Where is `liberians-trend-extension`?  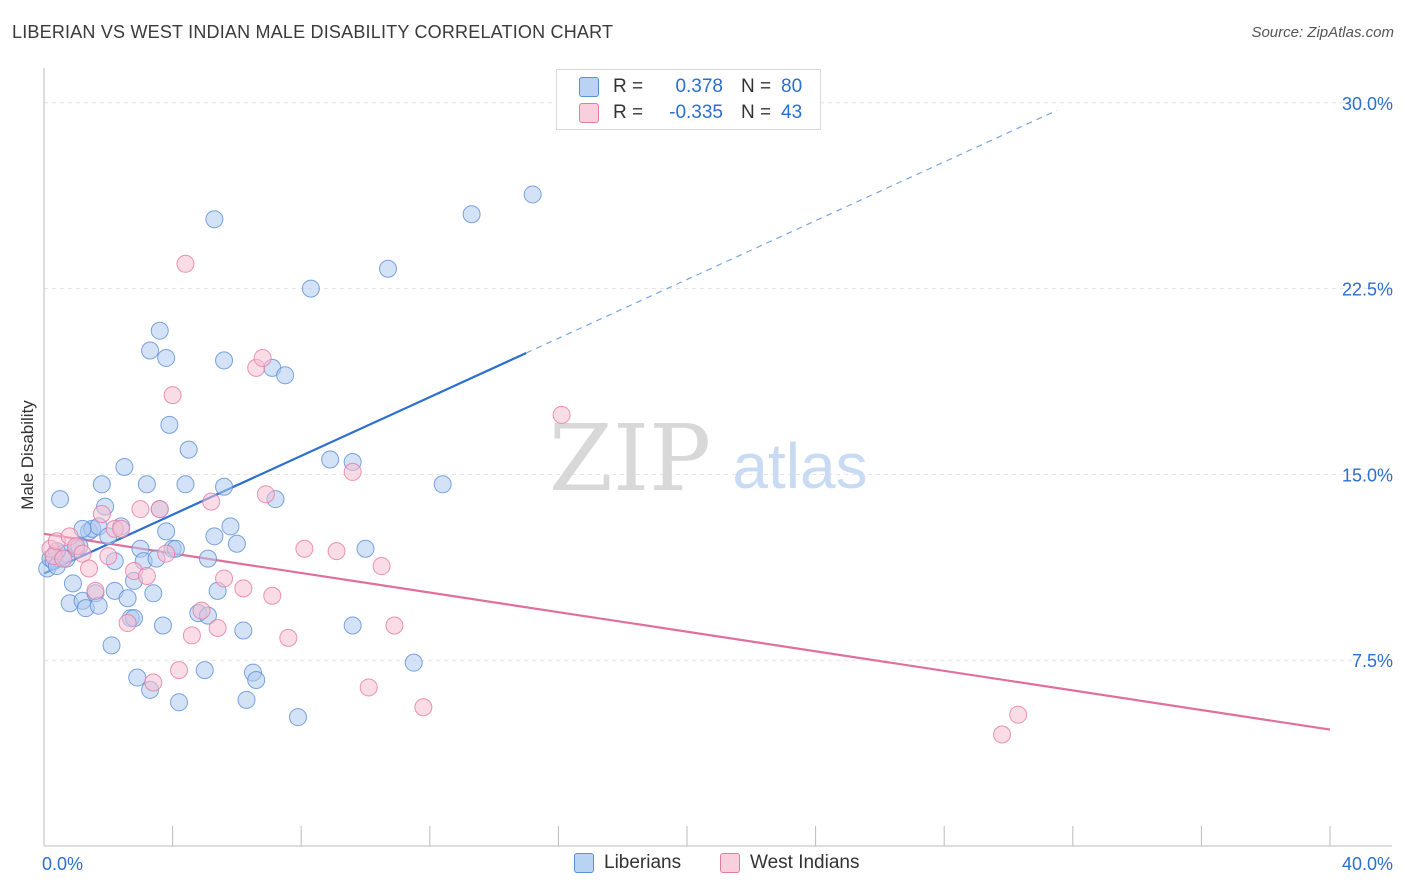 liberians-trend-extension is located at coordinates (791, 231).